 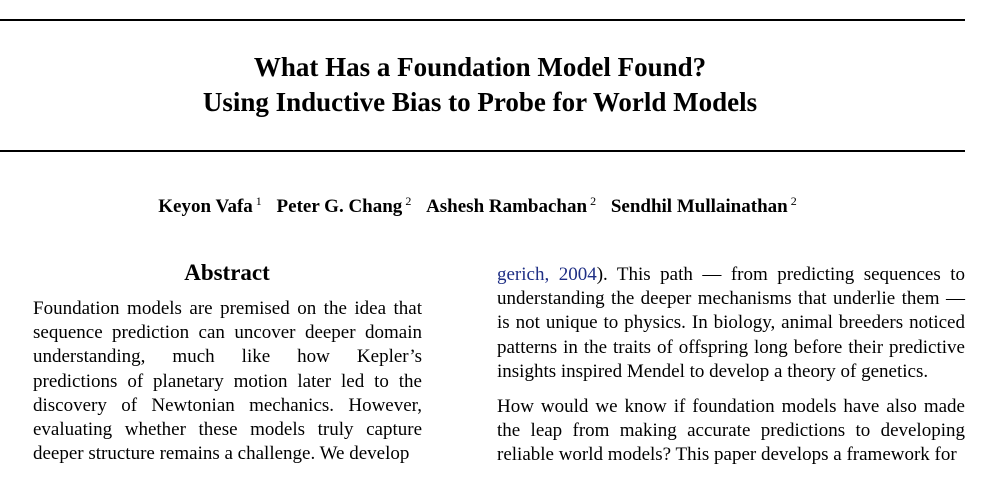 I want to click on author-name: Peter G. Chang, so click(x=339, y=206).